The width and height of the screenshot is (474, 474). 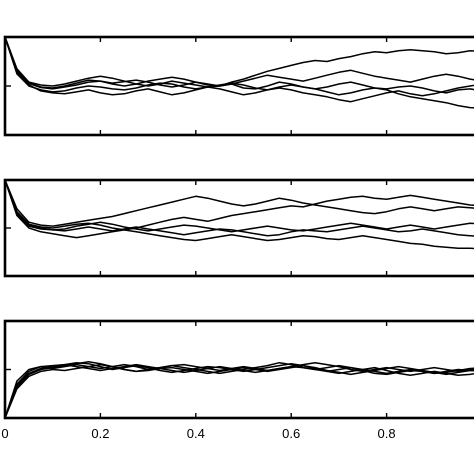 I want to click on x-tick-label: 0.2, so click(x=100, y=433).